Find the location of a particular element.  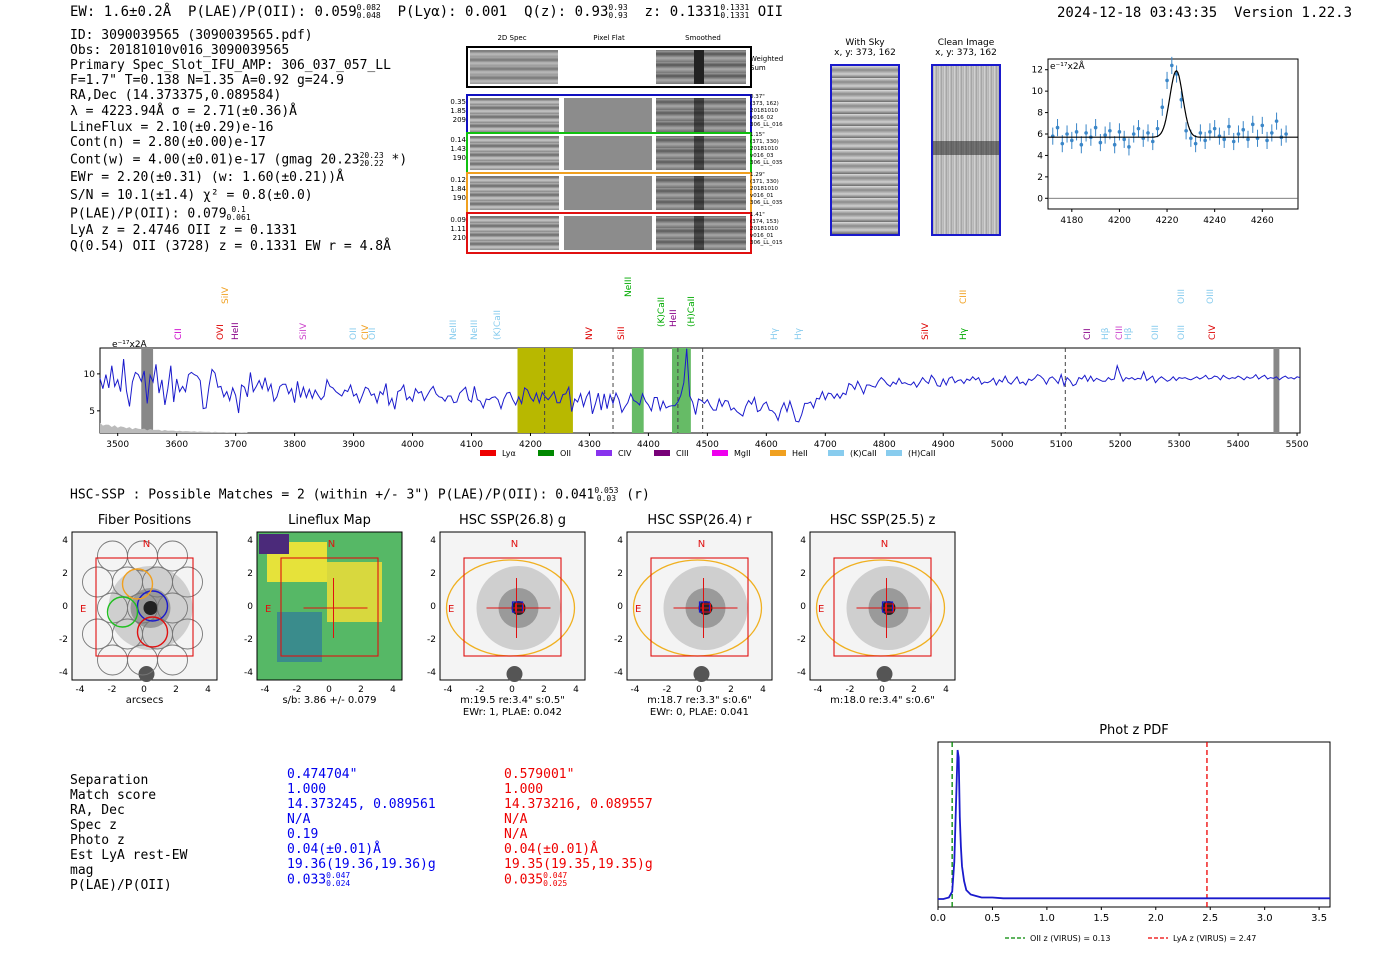

cutout-row-box is located at coordinates (609, 115).